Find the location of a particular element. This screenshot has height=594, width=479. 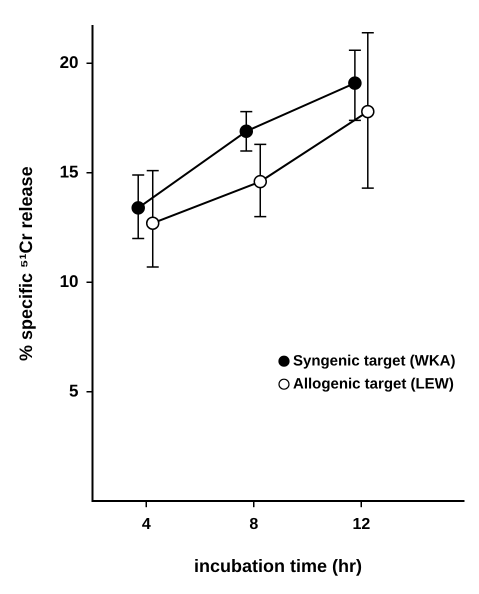

y-tick-label: 10 is located at coordinates (69, 281).